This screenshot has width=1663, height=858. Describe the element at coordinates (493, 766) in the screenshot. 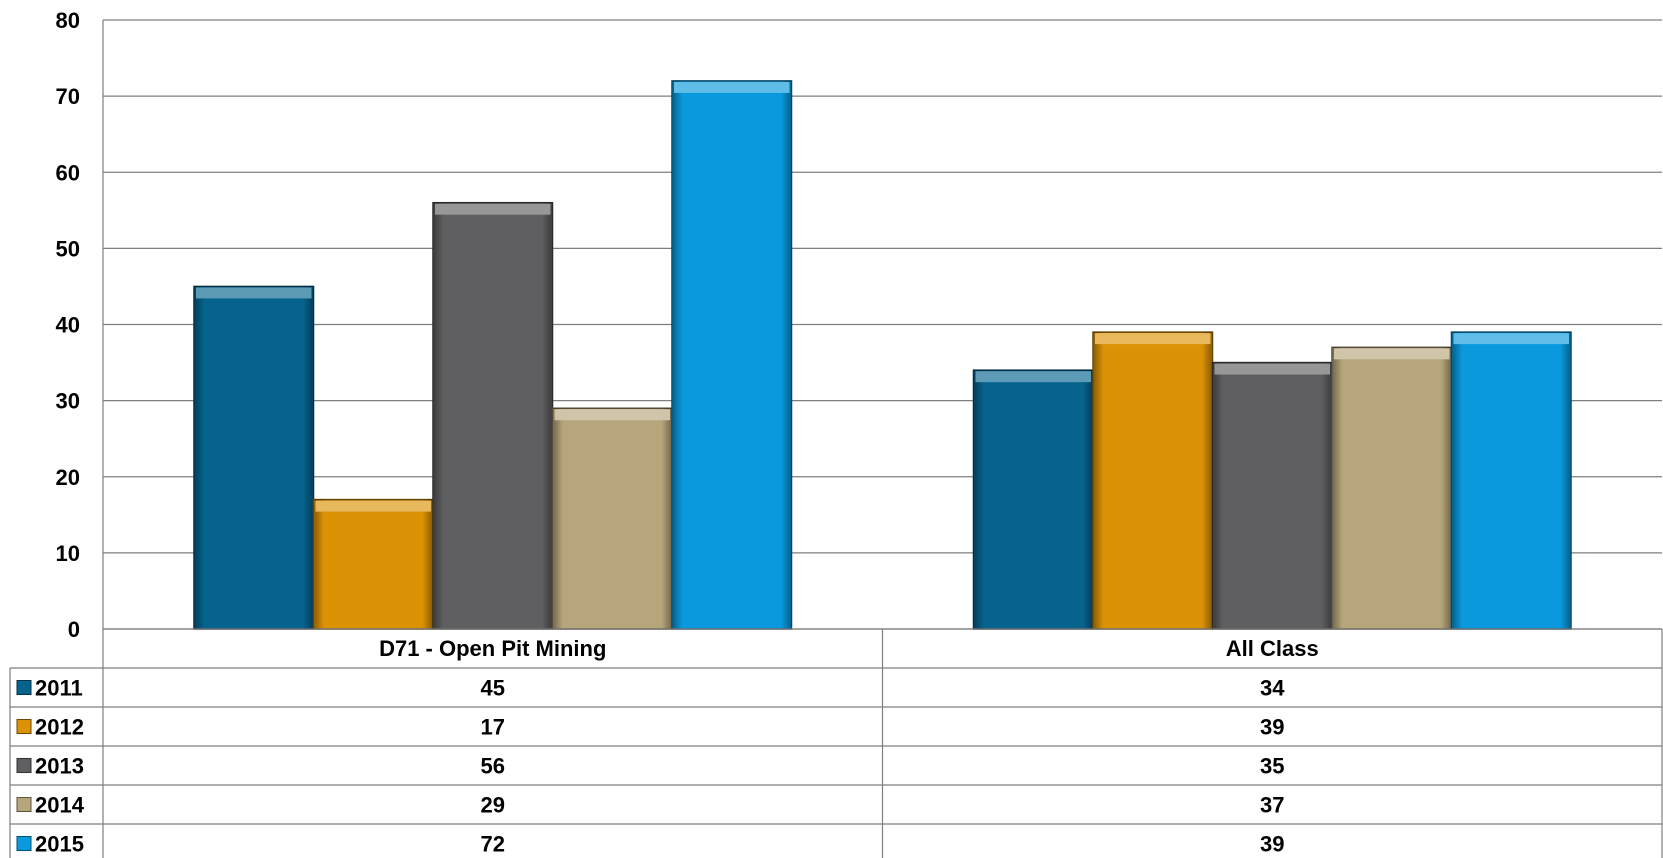

I see `data-value-label: 56` at that location.